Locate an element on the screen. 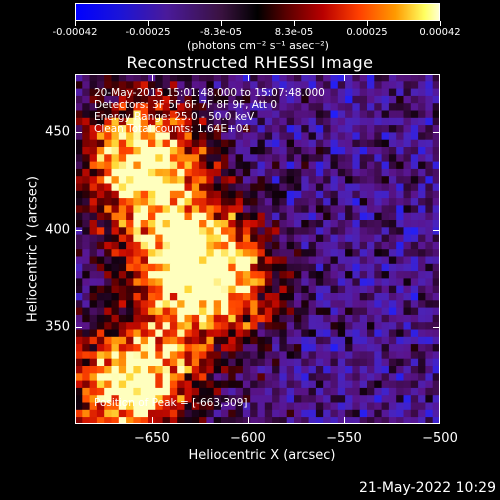  x-tick-label: −500 is located at coordinates (440, 438).